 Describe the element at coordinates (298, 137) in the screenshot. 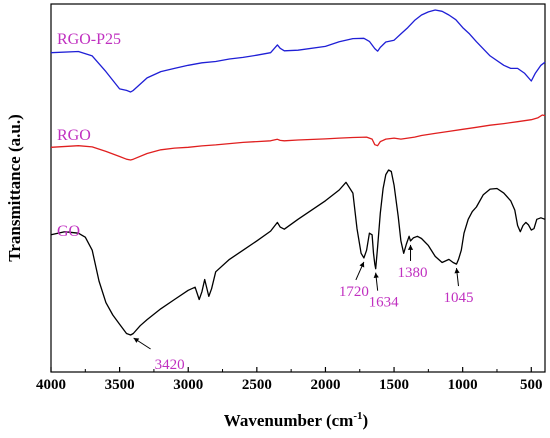

I see `series-line-rgo` at that location.